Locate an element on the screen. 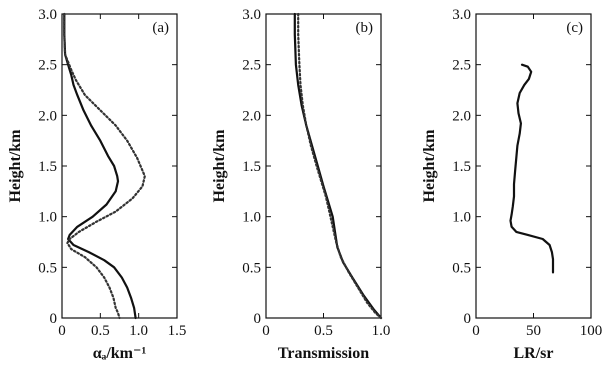 Image resolution: width=606 pixels, height=374 pixels. x-axis-label: αₐ/km⁻¹ is located at coordinates (120, 353).